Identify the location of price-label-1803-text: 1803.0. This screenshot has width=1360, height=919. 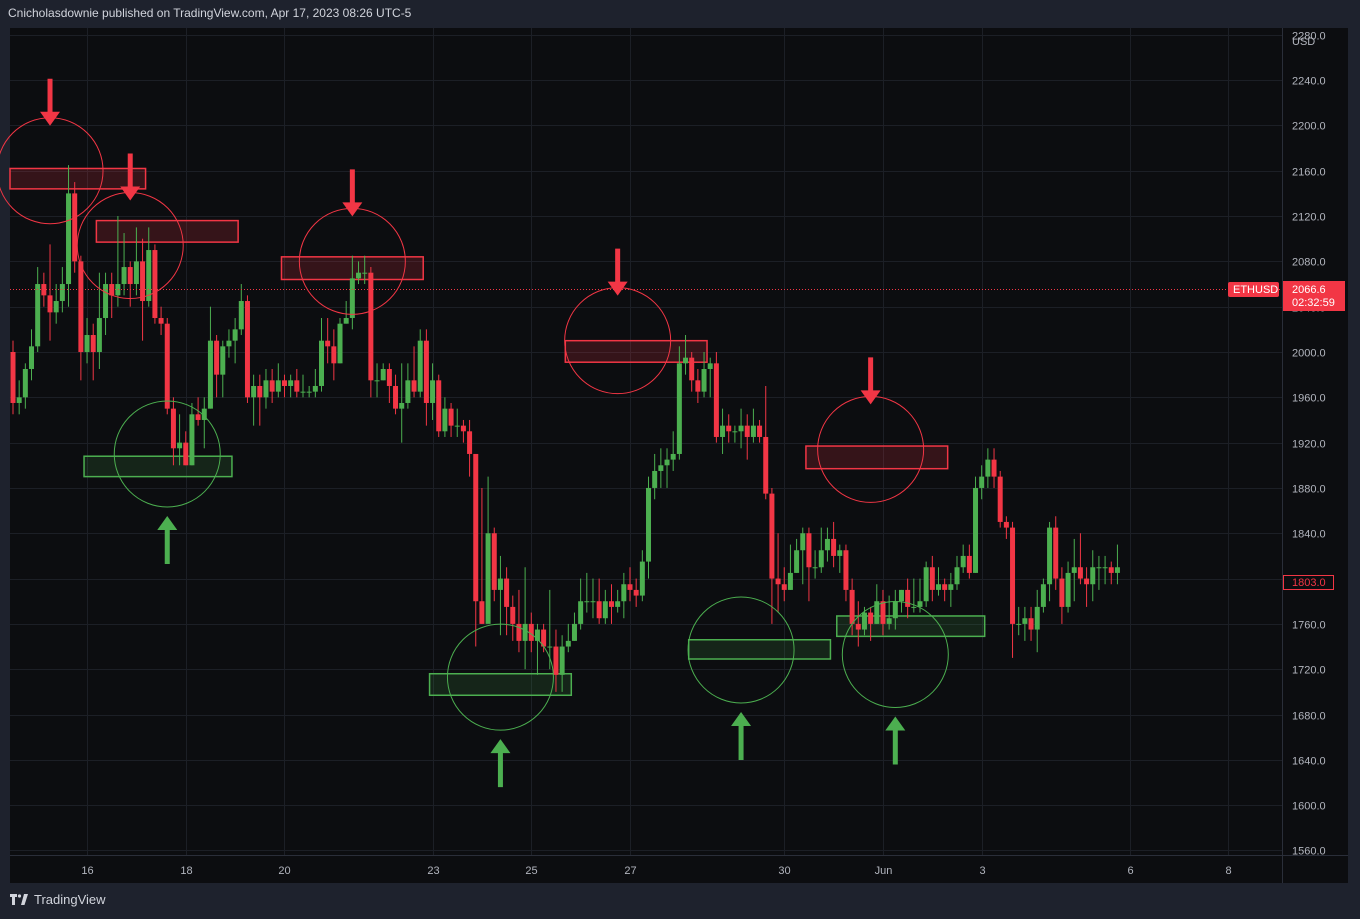
(1309, 583).